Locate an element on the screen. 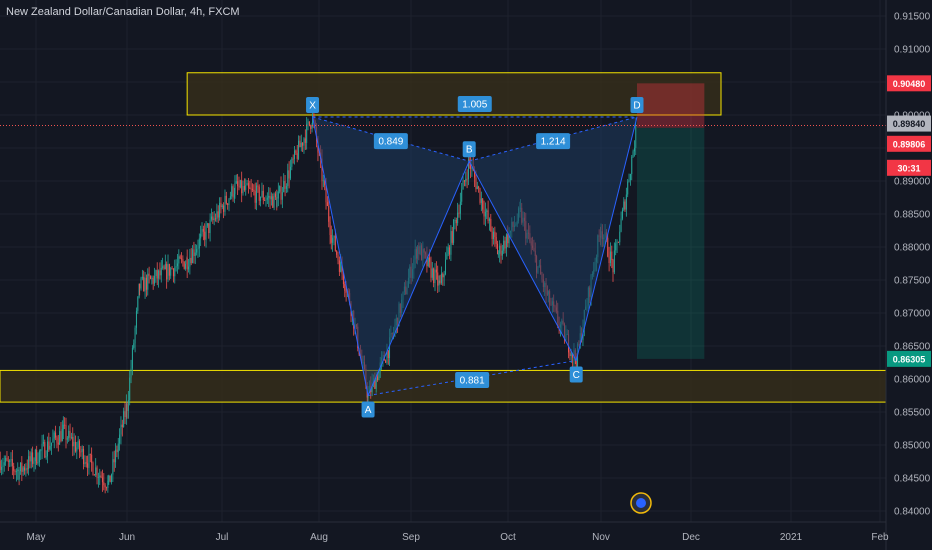  pattern-leg-ab is located at coordinates (418, 278).